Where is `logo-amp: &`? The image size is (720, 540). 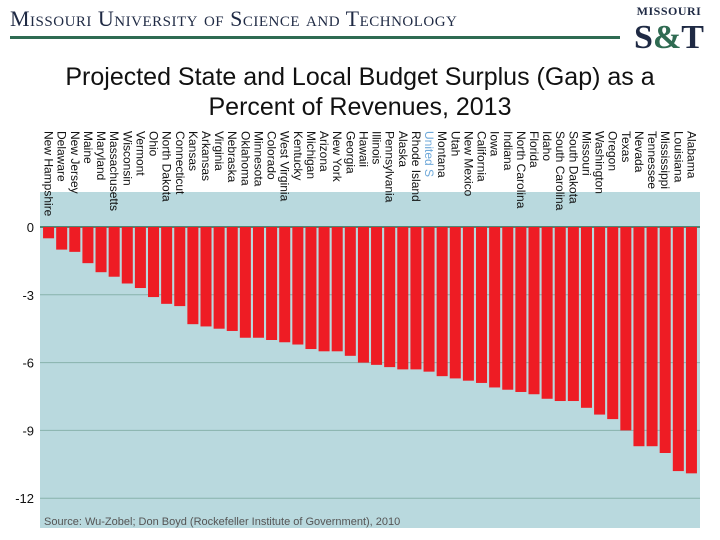
logo-amp: & is located at coordinates (667, 37).